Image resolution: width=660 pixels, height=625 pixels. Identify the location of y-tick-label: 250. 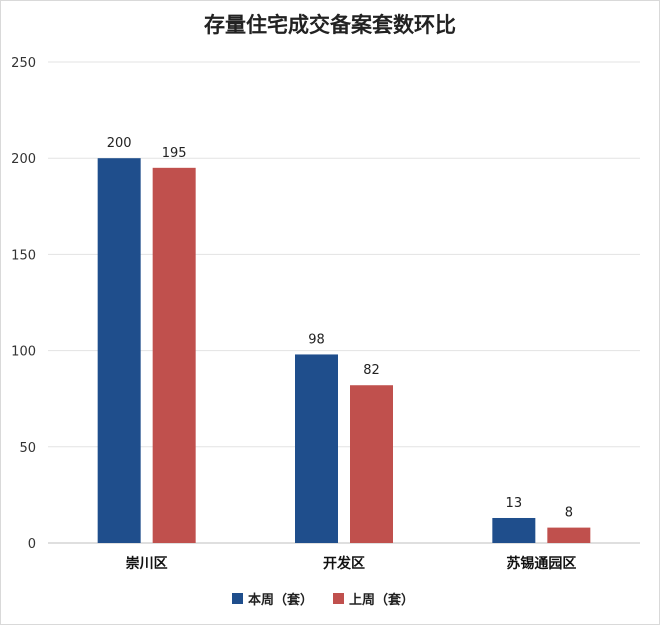
(23, 63).